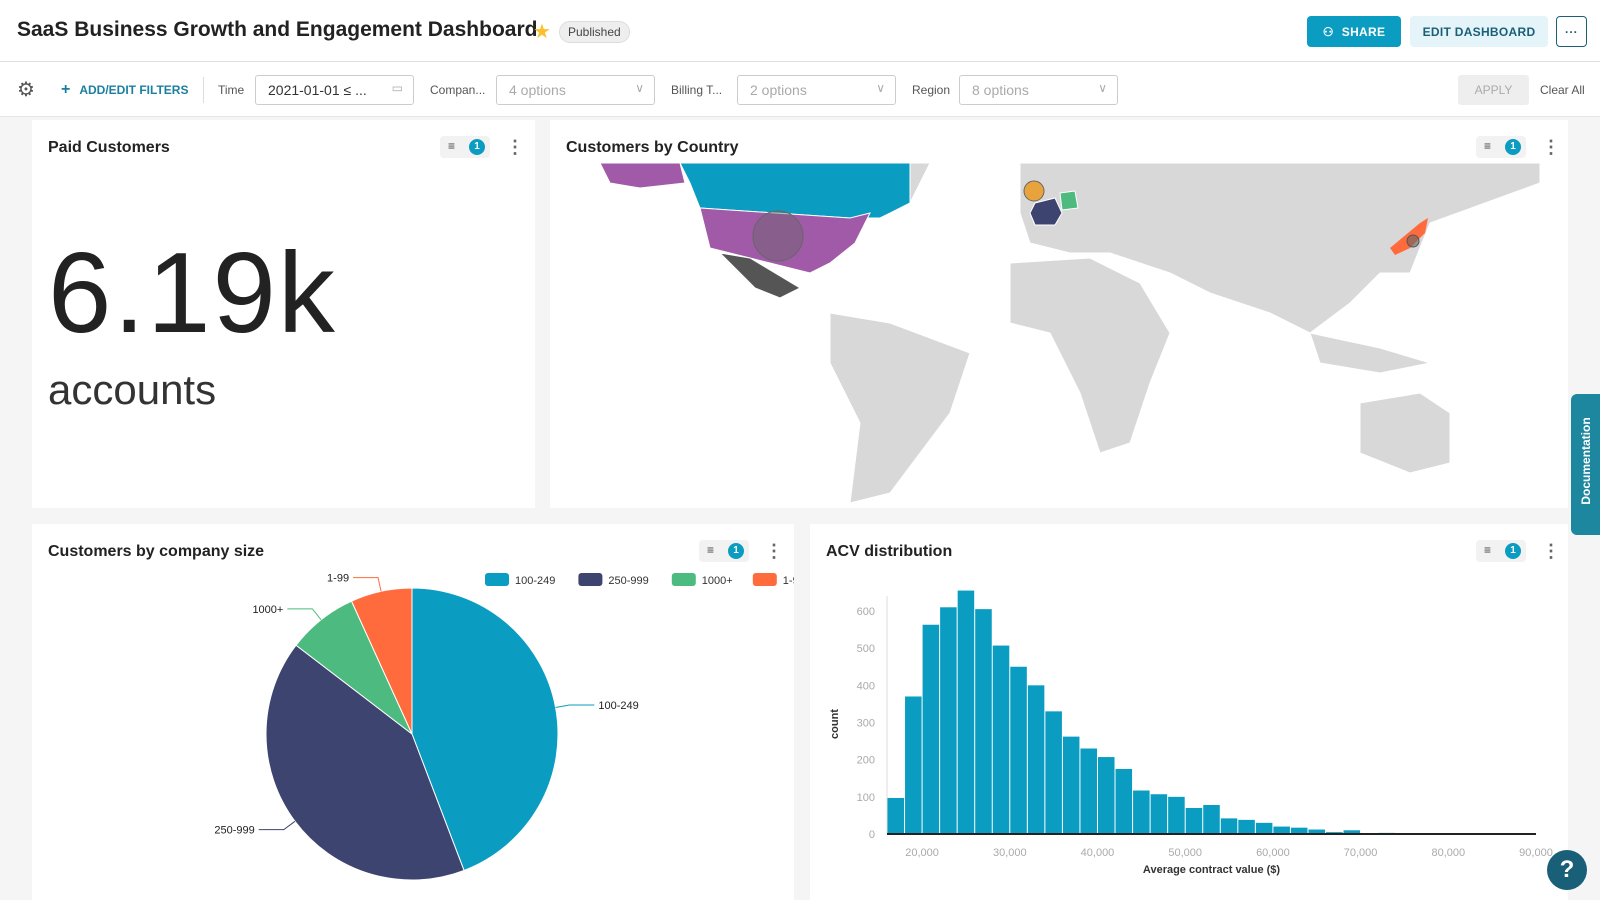  Describe the element at coordinates (1000, 90) in the screenshot. I see `region-value: 8 options` at that location.